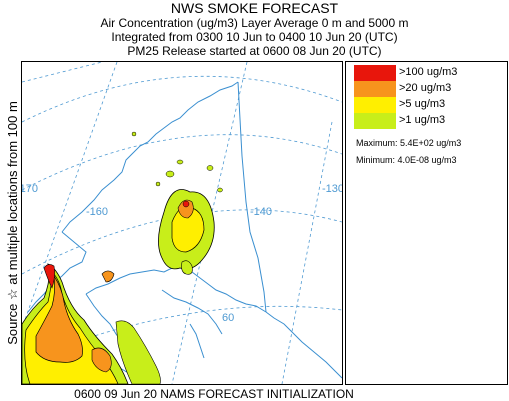  I want to click on legend-label-100: >100 ug/m3, so click(428, 72).